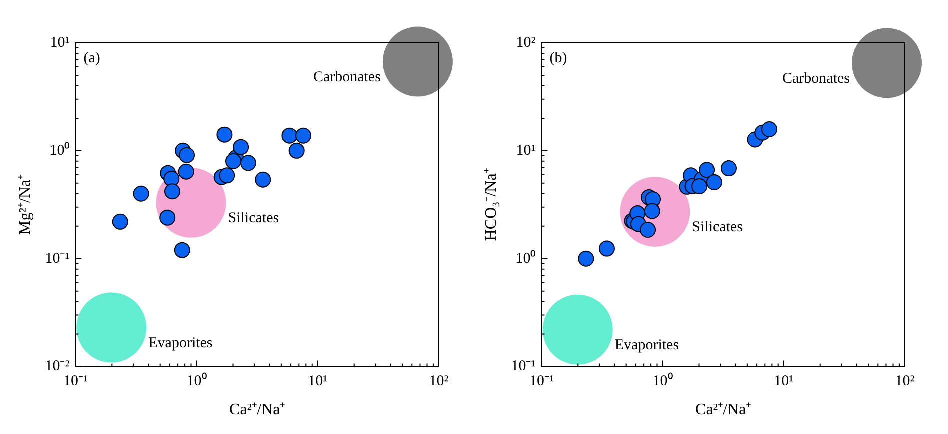 The height and width of the screenshot is (434, 948). I want to click on y-axis-title: HCO₃⁻/Na⁺, so click(491, 205).